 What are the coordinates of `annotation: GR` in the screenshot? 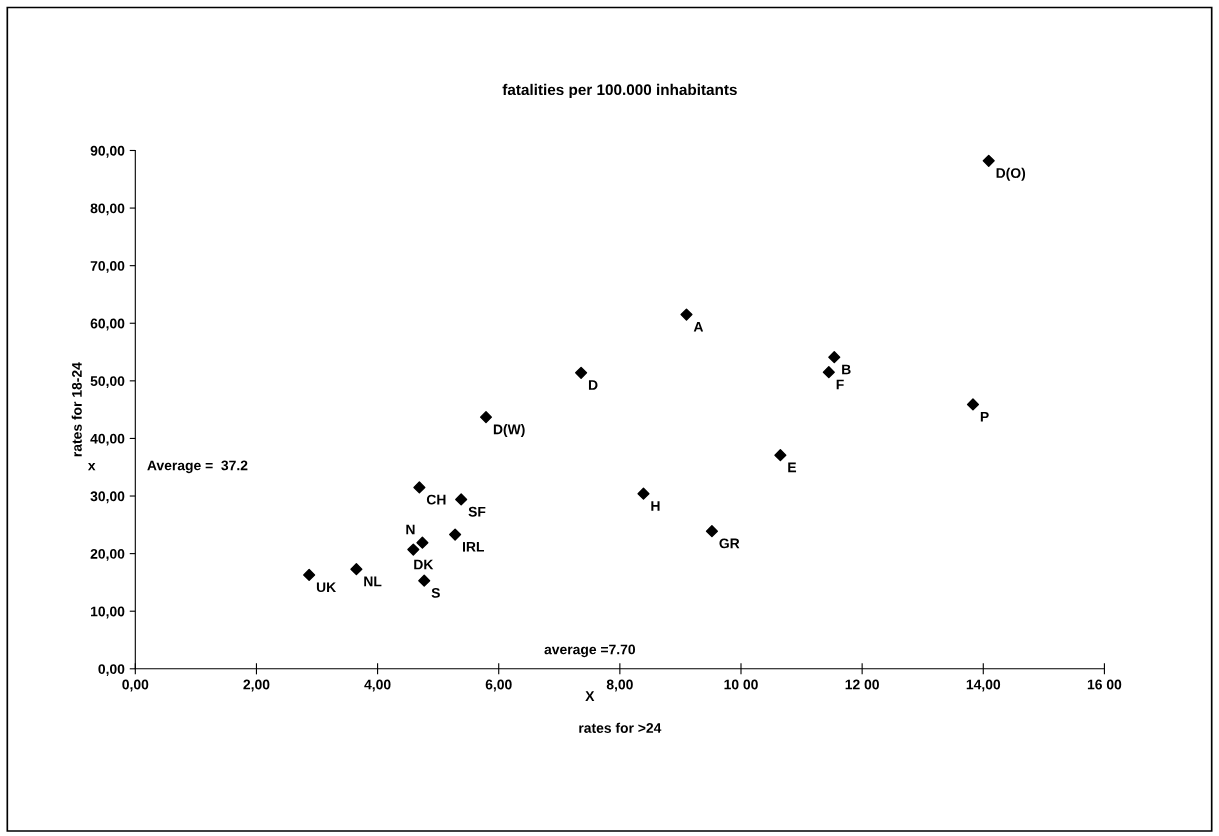 It's located at (729, 543).